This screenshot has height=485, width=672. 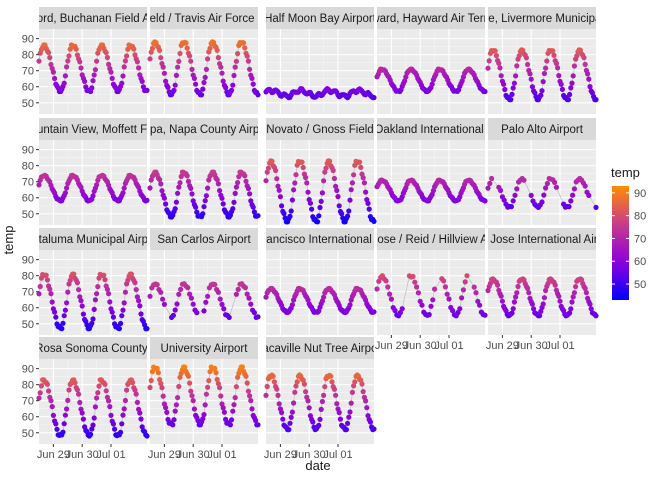 What do you see at coordinates (28, 261) in the screenshot?
I see `y-tick-label: 90` at bounding box center [28, 261].